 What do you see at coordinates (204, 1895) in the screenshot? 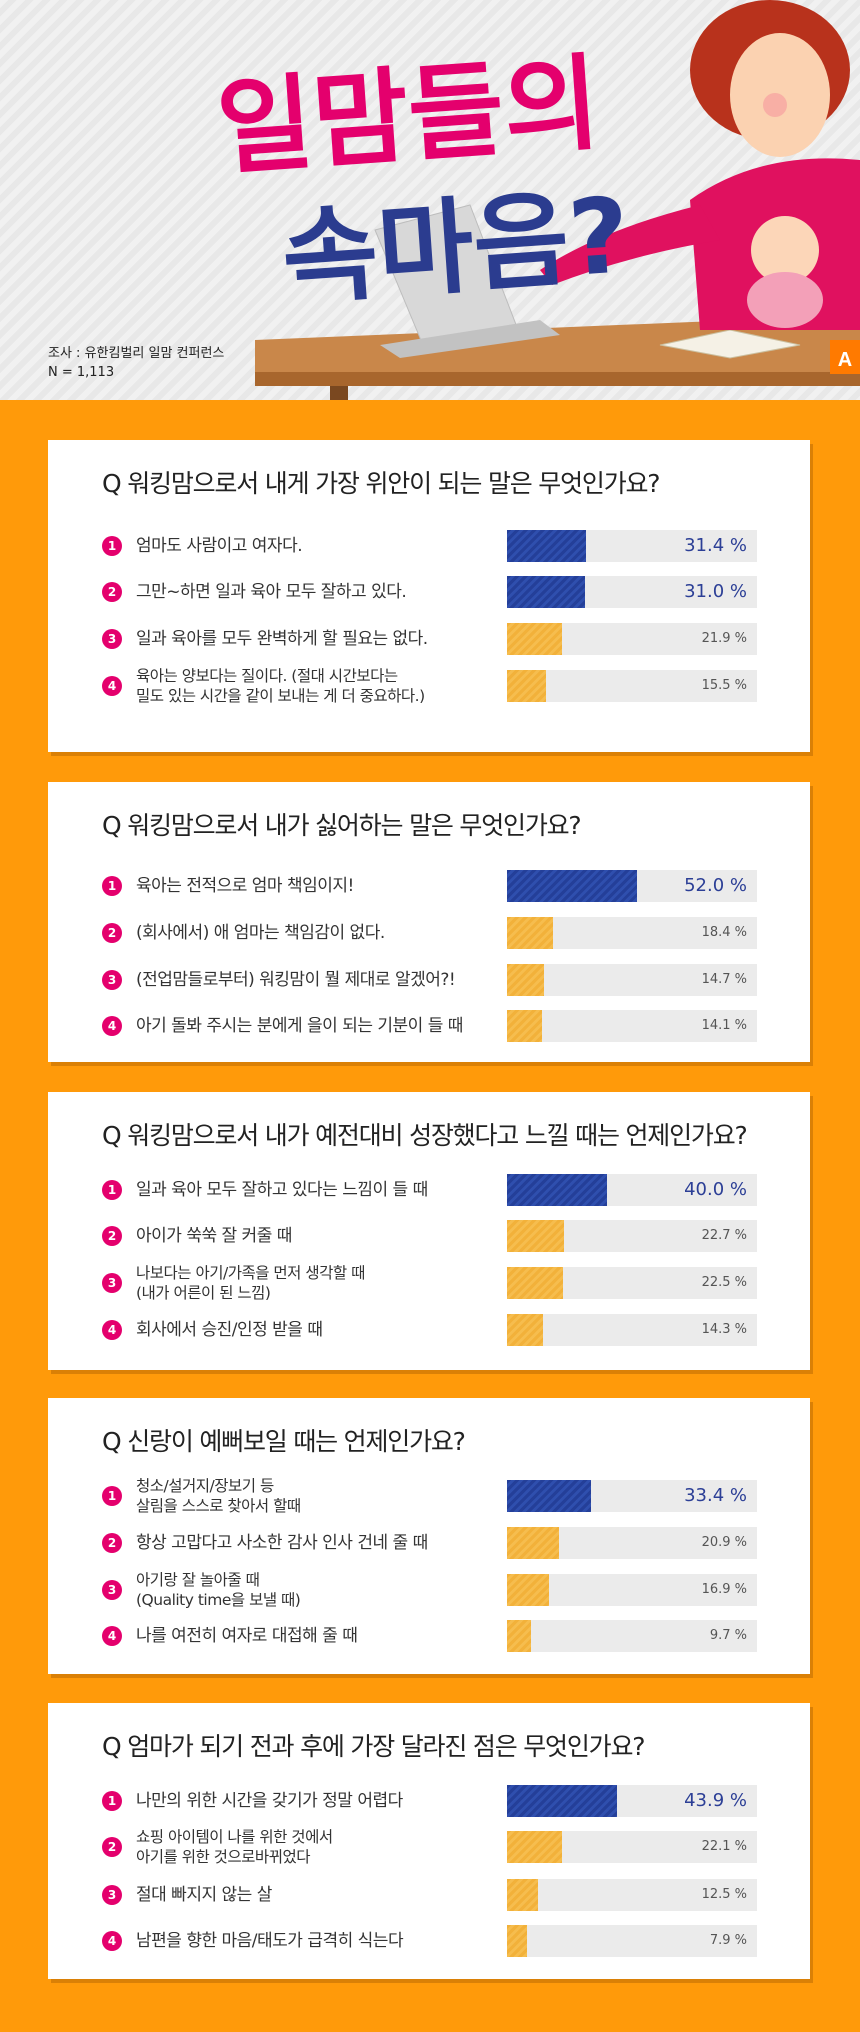
I see `answer-label: 절대 빠지지 않는 살` at bounding box center [204, 1895].